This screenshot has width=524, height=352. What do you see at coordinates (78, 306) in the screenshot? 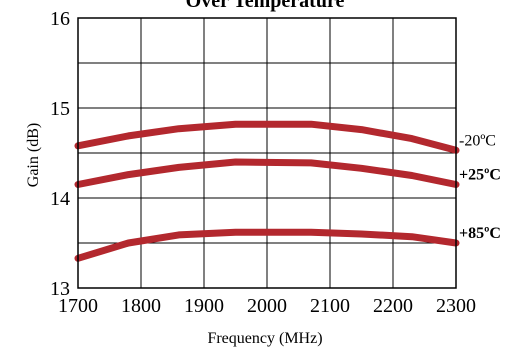
I see `x-tick-label: 1700` at bounding box center [78, 306].